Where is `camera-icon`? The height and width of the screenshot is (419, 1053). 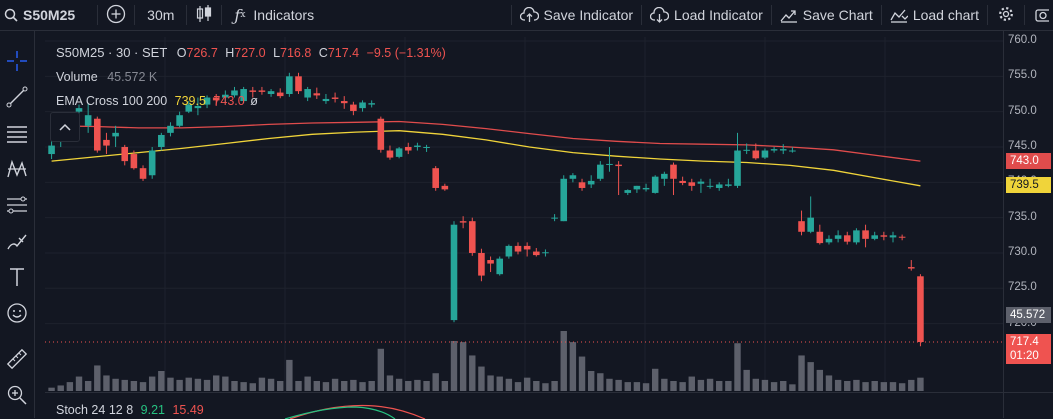 camera-icon is located at coordinates (1044, 15).